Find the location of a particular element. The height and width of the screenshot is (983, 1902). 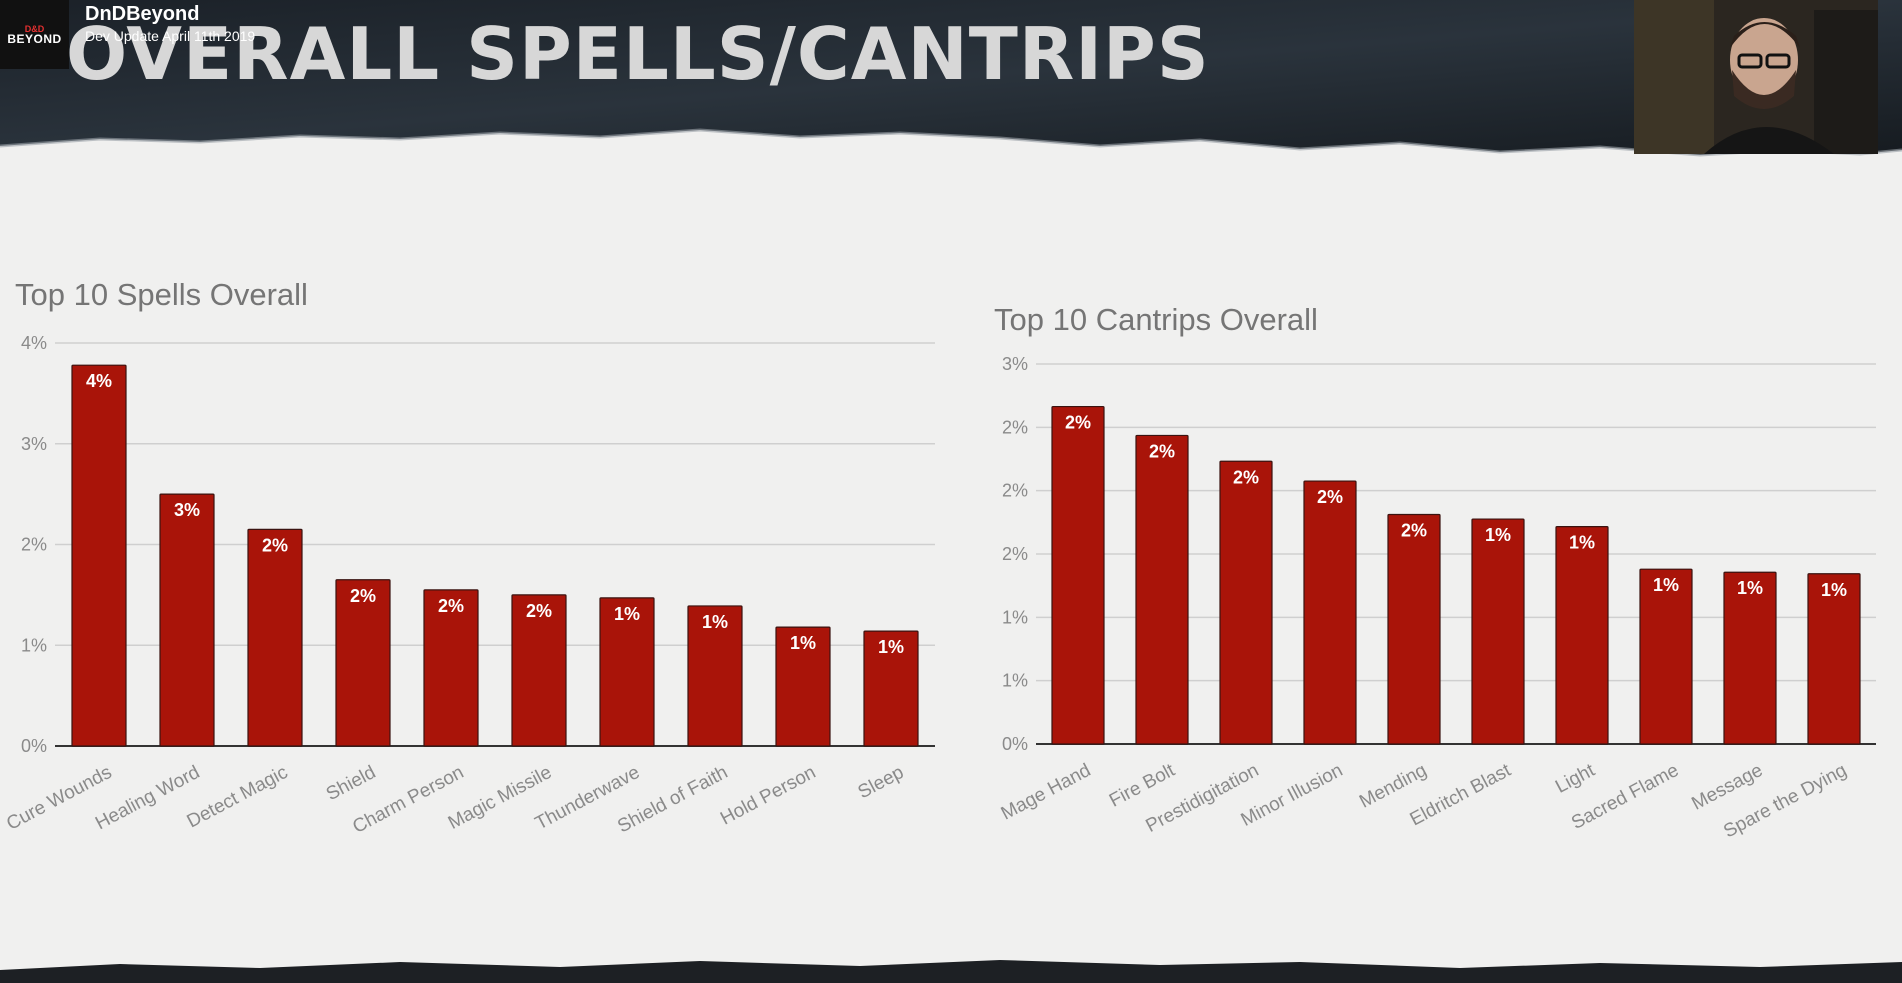

chart-title-cantrips: Top 10 Cantrips Overall is located at coordinates (1156, 319).